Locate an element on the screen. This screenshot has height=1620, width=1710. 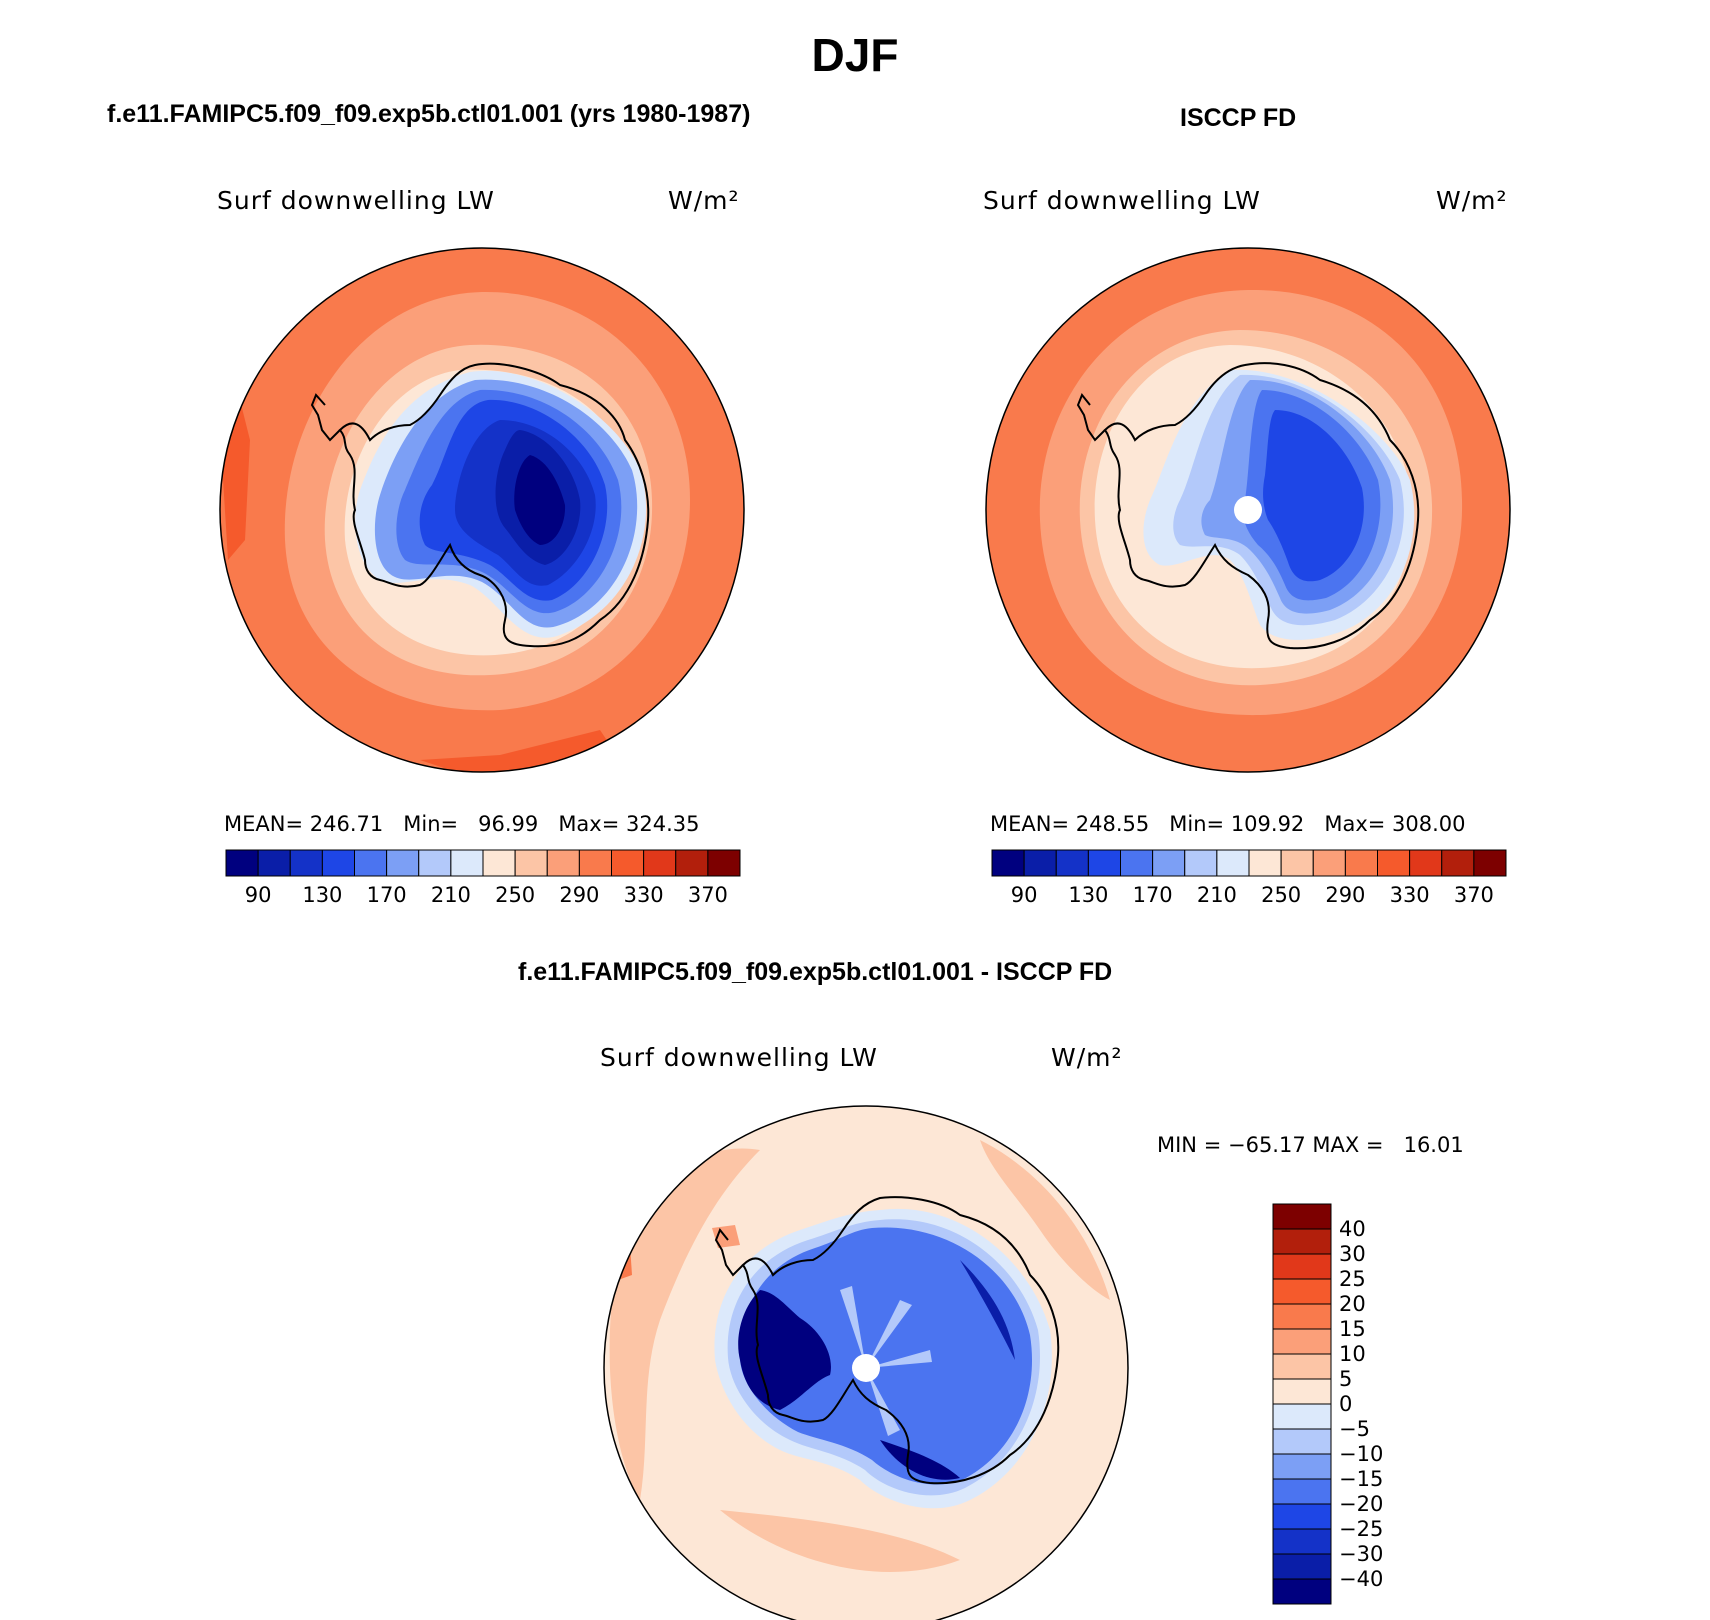
panel2-colorbar-tick-label: 170 is located at coordinates (1153, 895).